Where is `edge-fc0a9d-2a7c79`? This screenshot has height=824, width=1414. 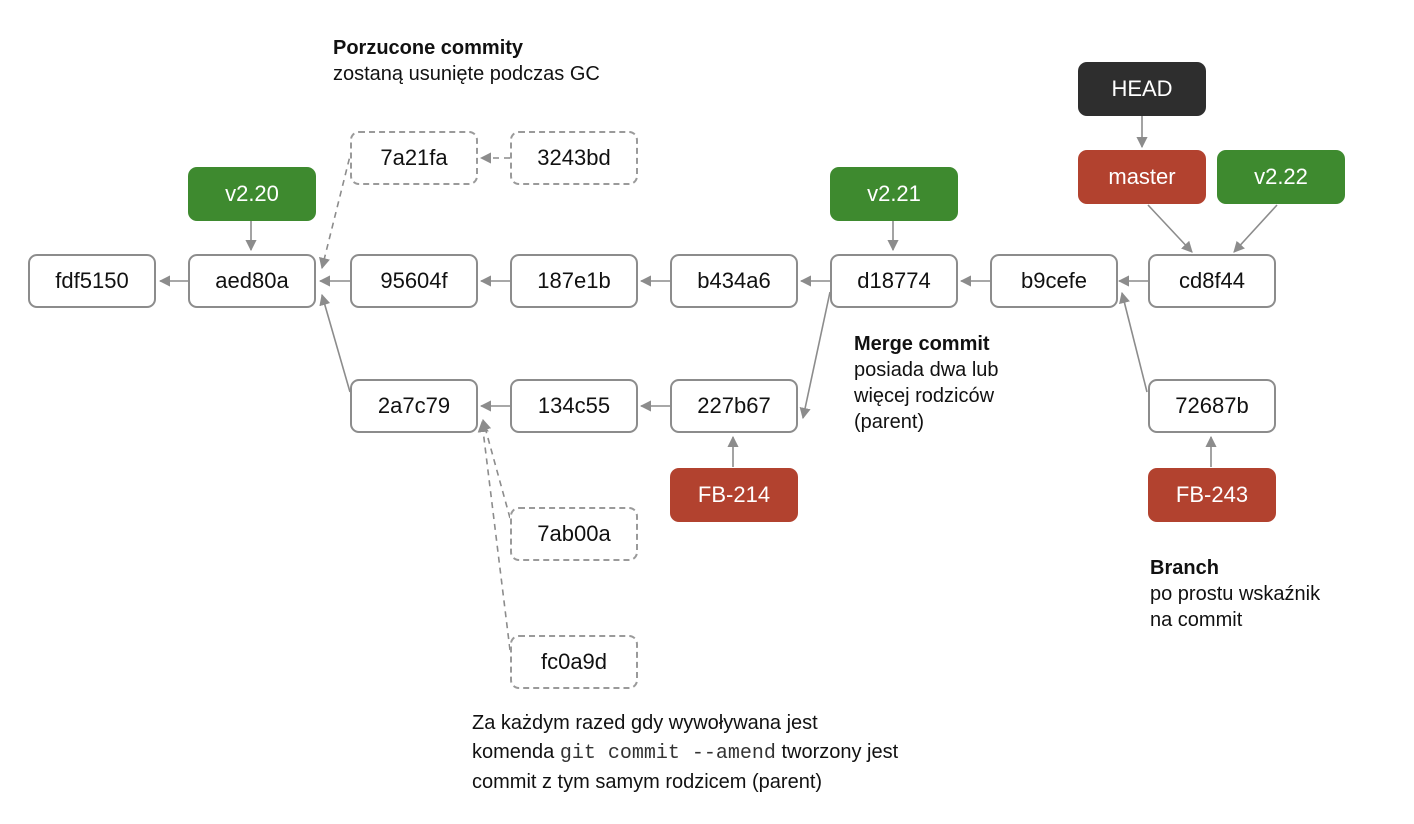
edge-fc0a9d-2a7c79 is located at coordinates (494, 535).